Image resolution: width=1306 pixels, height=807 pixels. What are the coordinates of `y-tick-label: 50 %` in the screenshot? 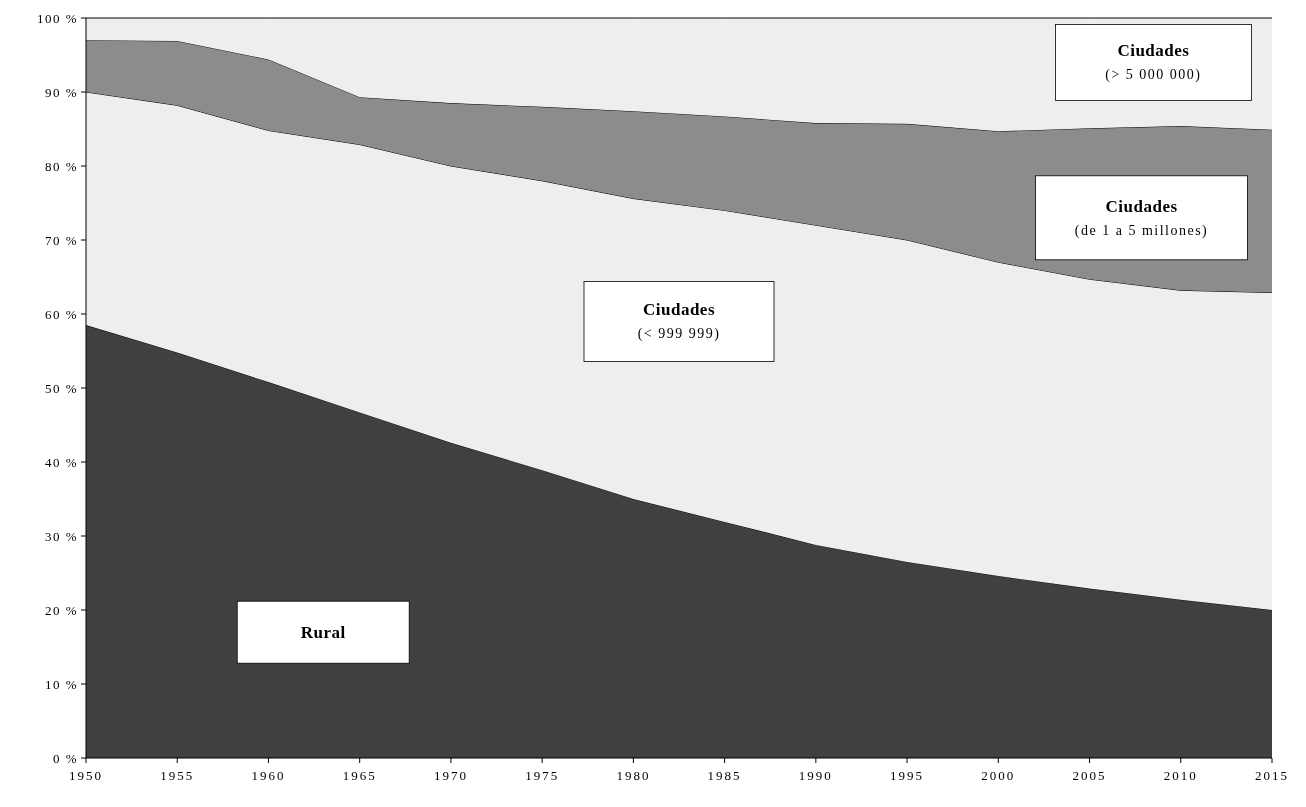 It's located at (61, 388).